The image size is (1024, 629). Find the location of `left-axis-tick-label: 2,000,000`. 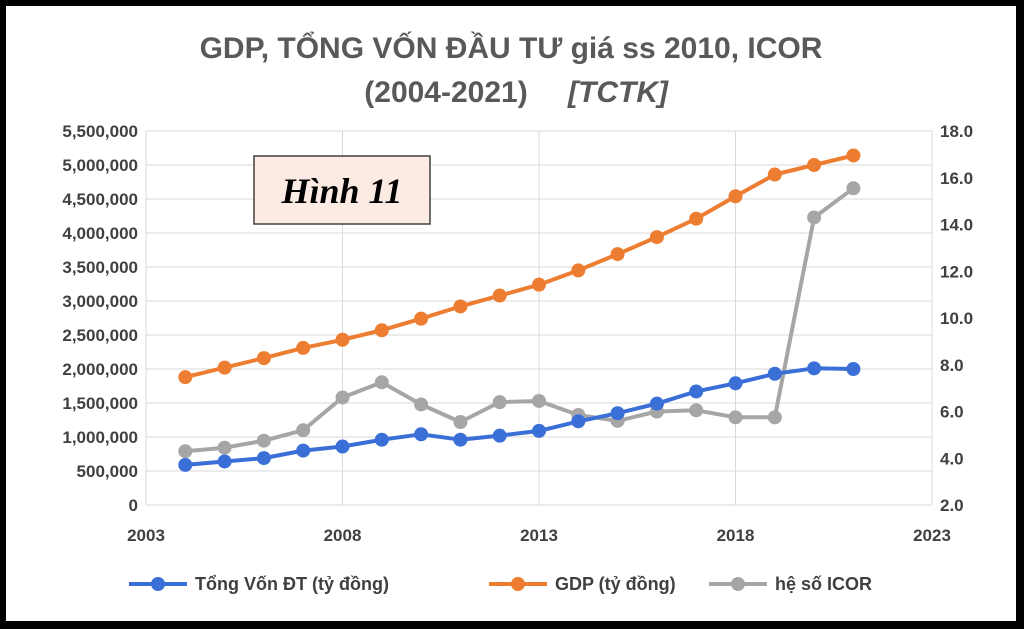

left-axis-tick-label: 2,000,000 is located at coordinates (100, 369).